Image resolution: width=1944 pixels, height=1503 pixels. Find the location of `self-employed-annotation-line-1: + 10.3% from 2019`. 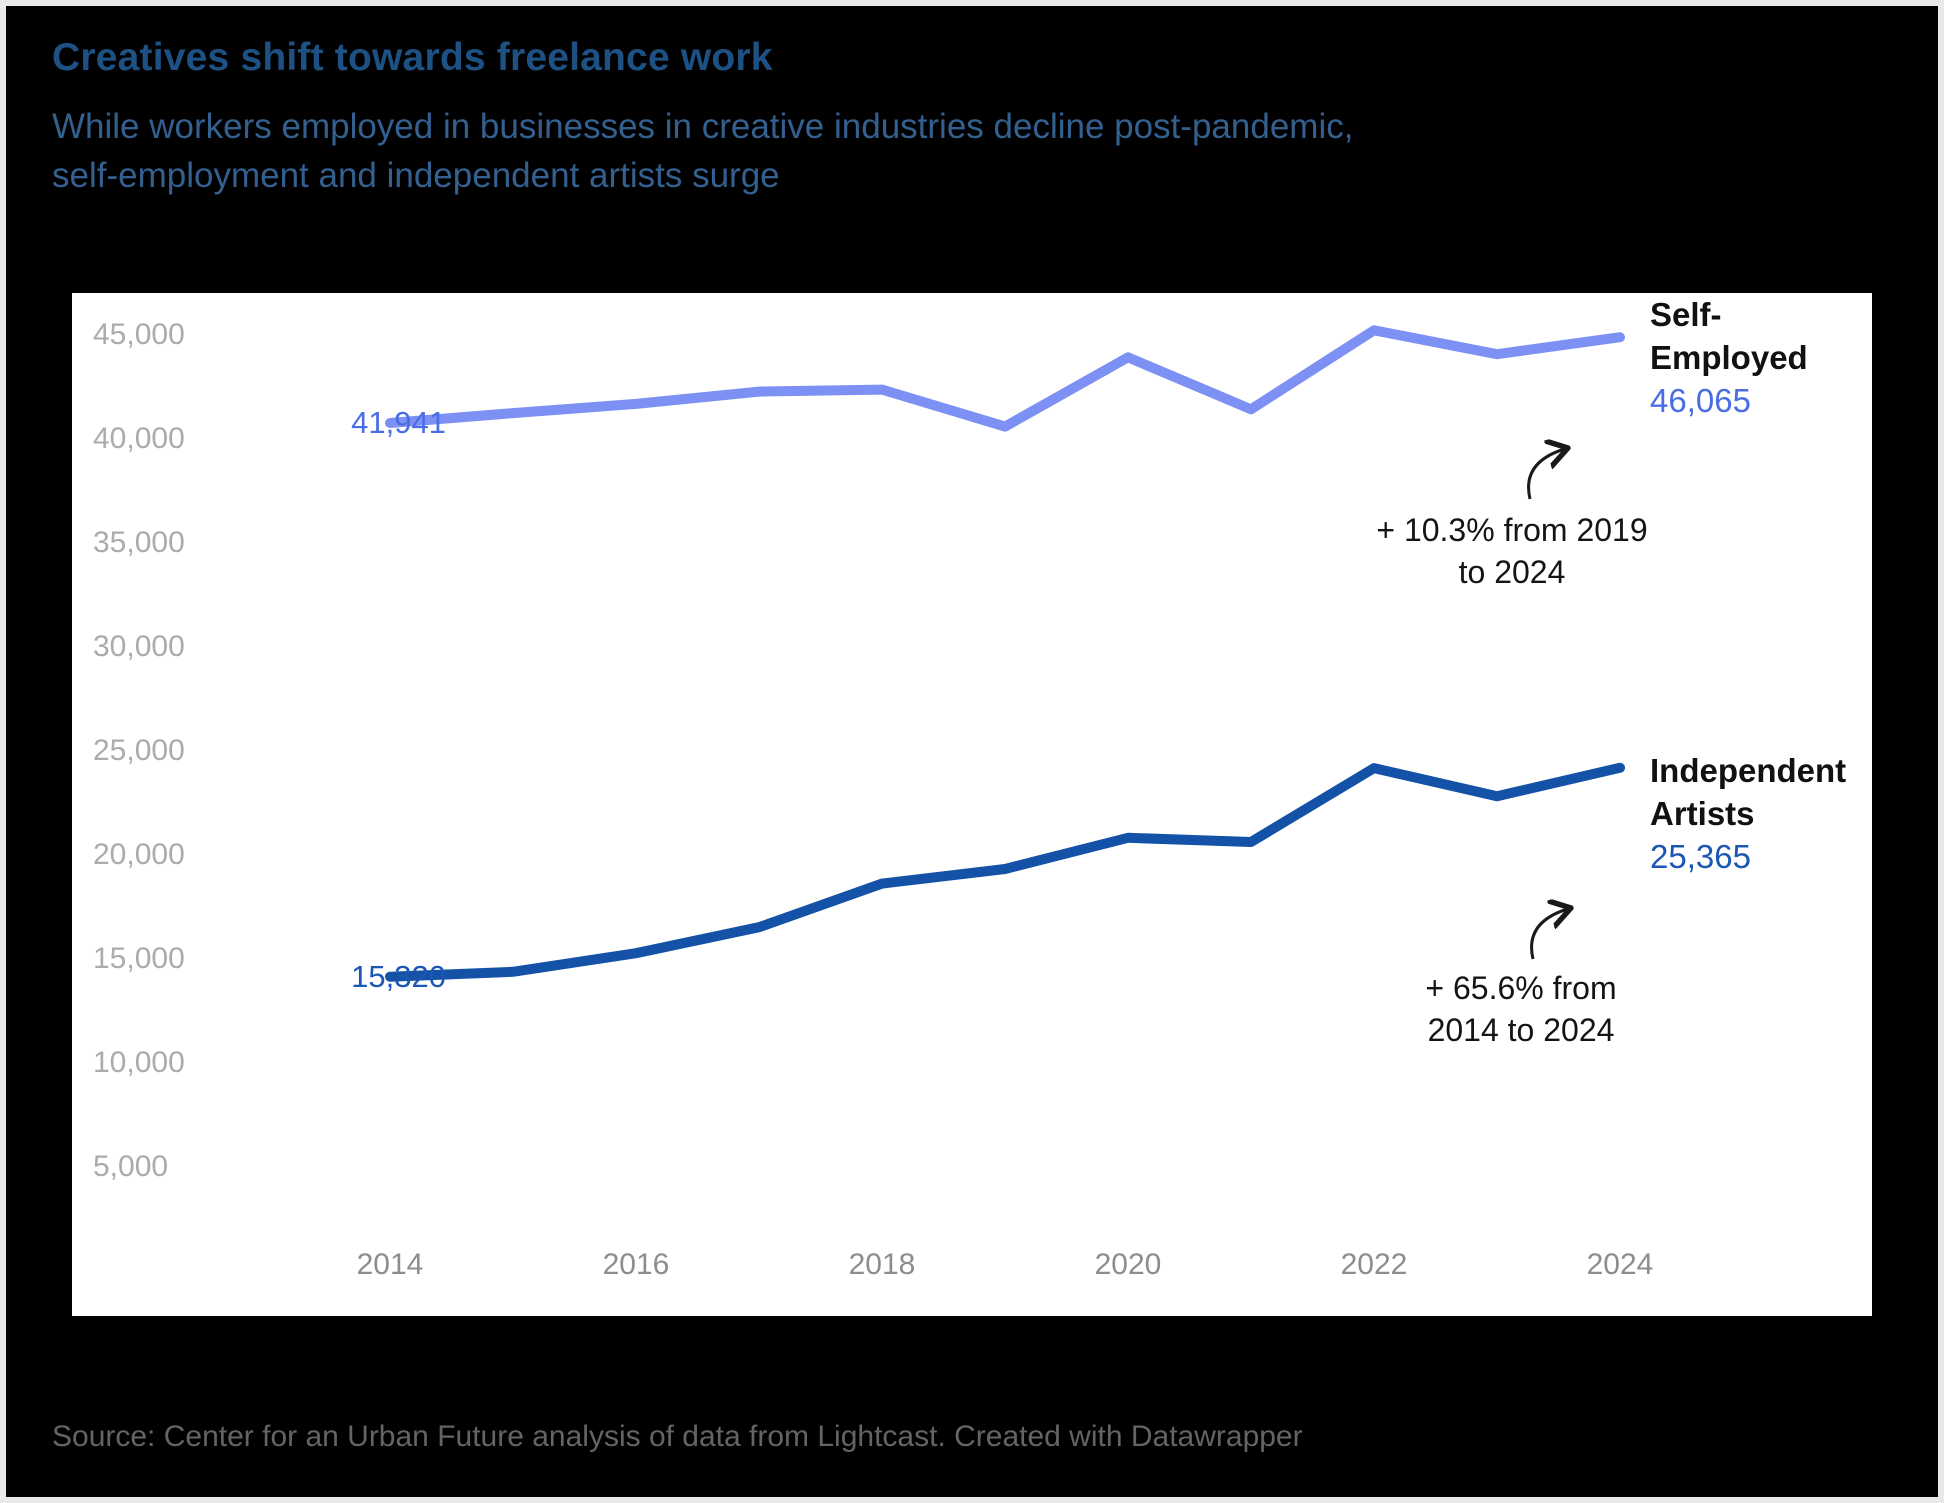

self-employed-annotation-line-1: + 10.3% from 2019 is located at coordinates (1512, 530).